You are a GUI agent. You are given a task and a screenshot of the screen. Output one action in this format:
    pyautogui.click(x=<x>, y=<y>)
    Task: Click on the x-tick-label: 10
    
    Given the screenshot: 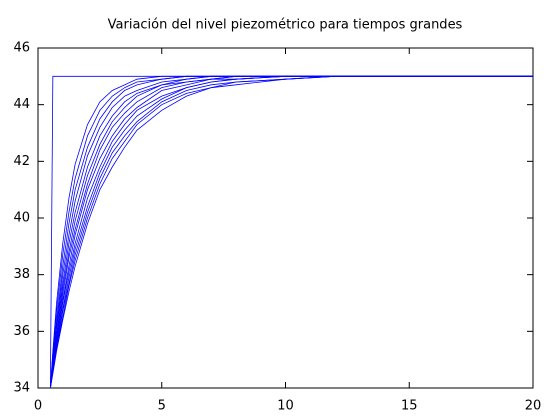 What is the action you would take?
    pyautogui.click(x=285, y=406)
    